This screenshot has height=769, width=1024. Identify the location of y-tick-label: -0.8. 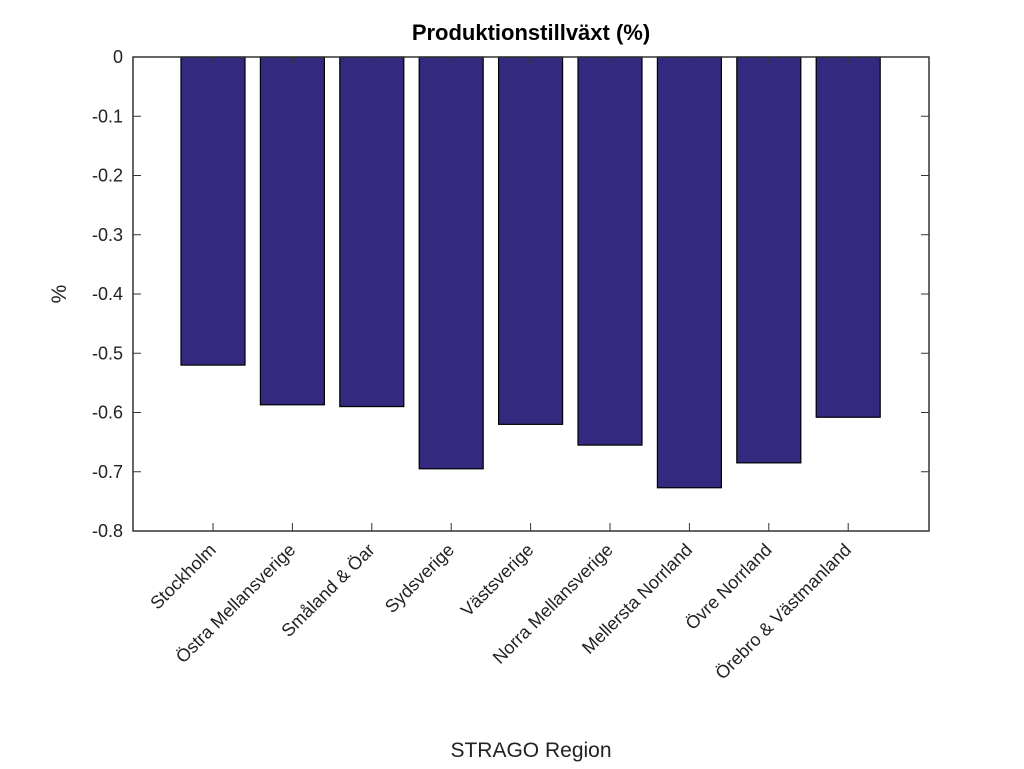
(107, 531).